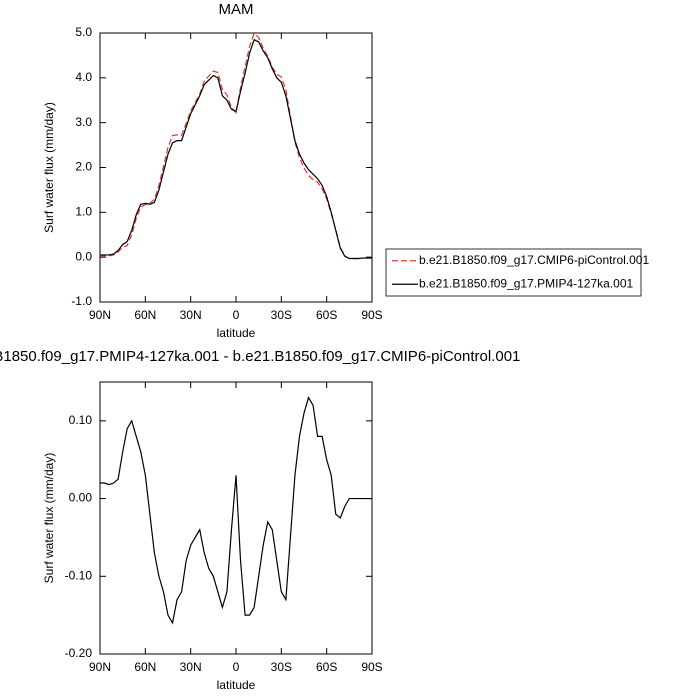  I want to click on y-tick-label: 1.0, so click(83, 212).